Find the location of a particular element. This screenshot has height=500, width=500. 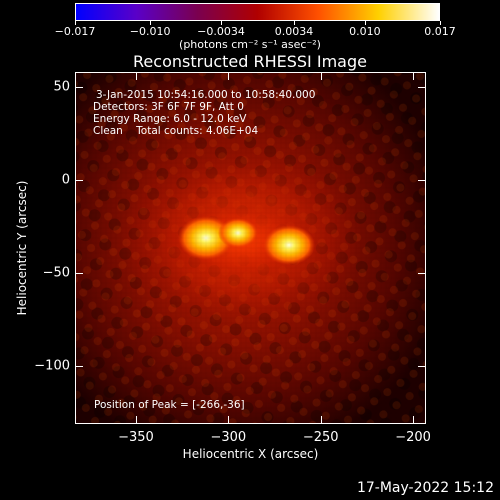

colorbar-tick-label: 0.0034 is located at coordinates (294, 31).